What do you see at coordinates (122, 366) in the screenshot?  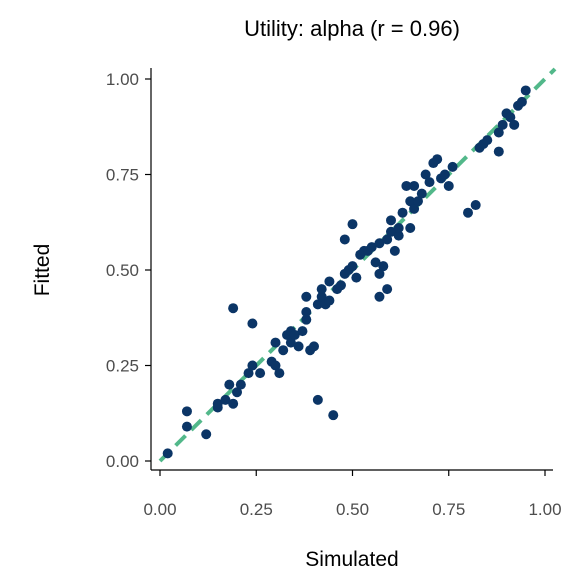 I see `y-tick-label: 0.25` at bounding box center [122, 366].